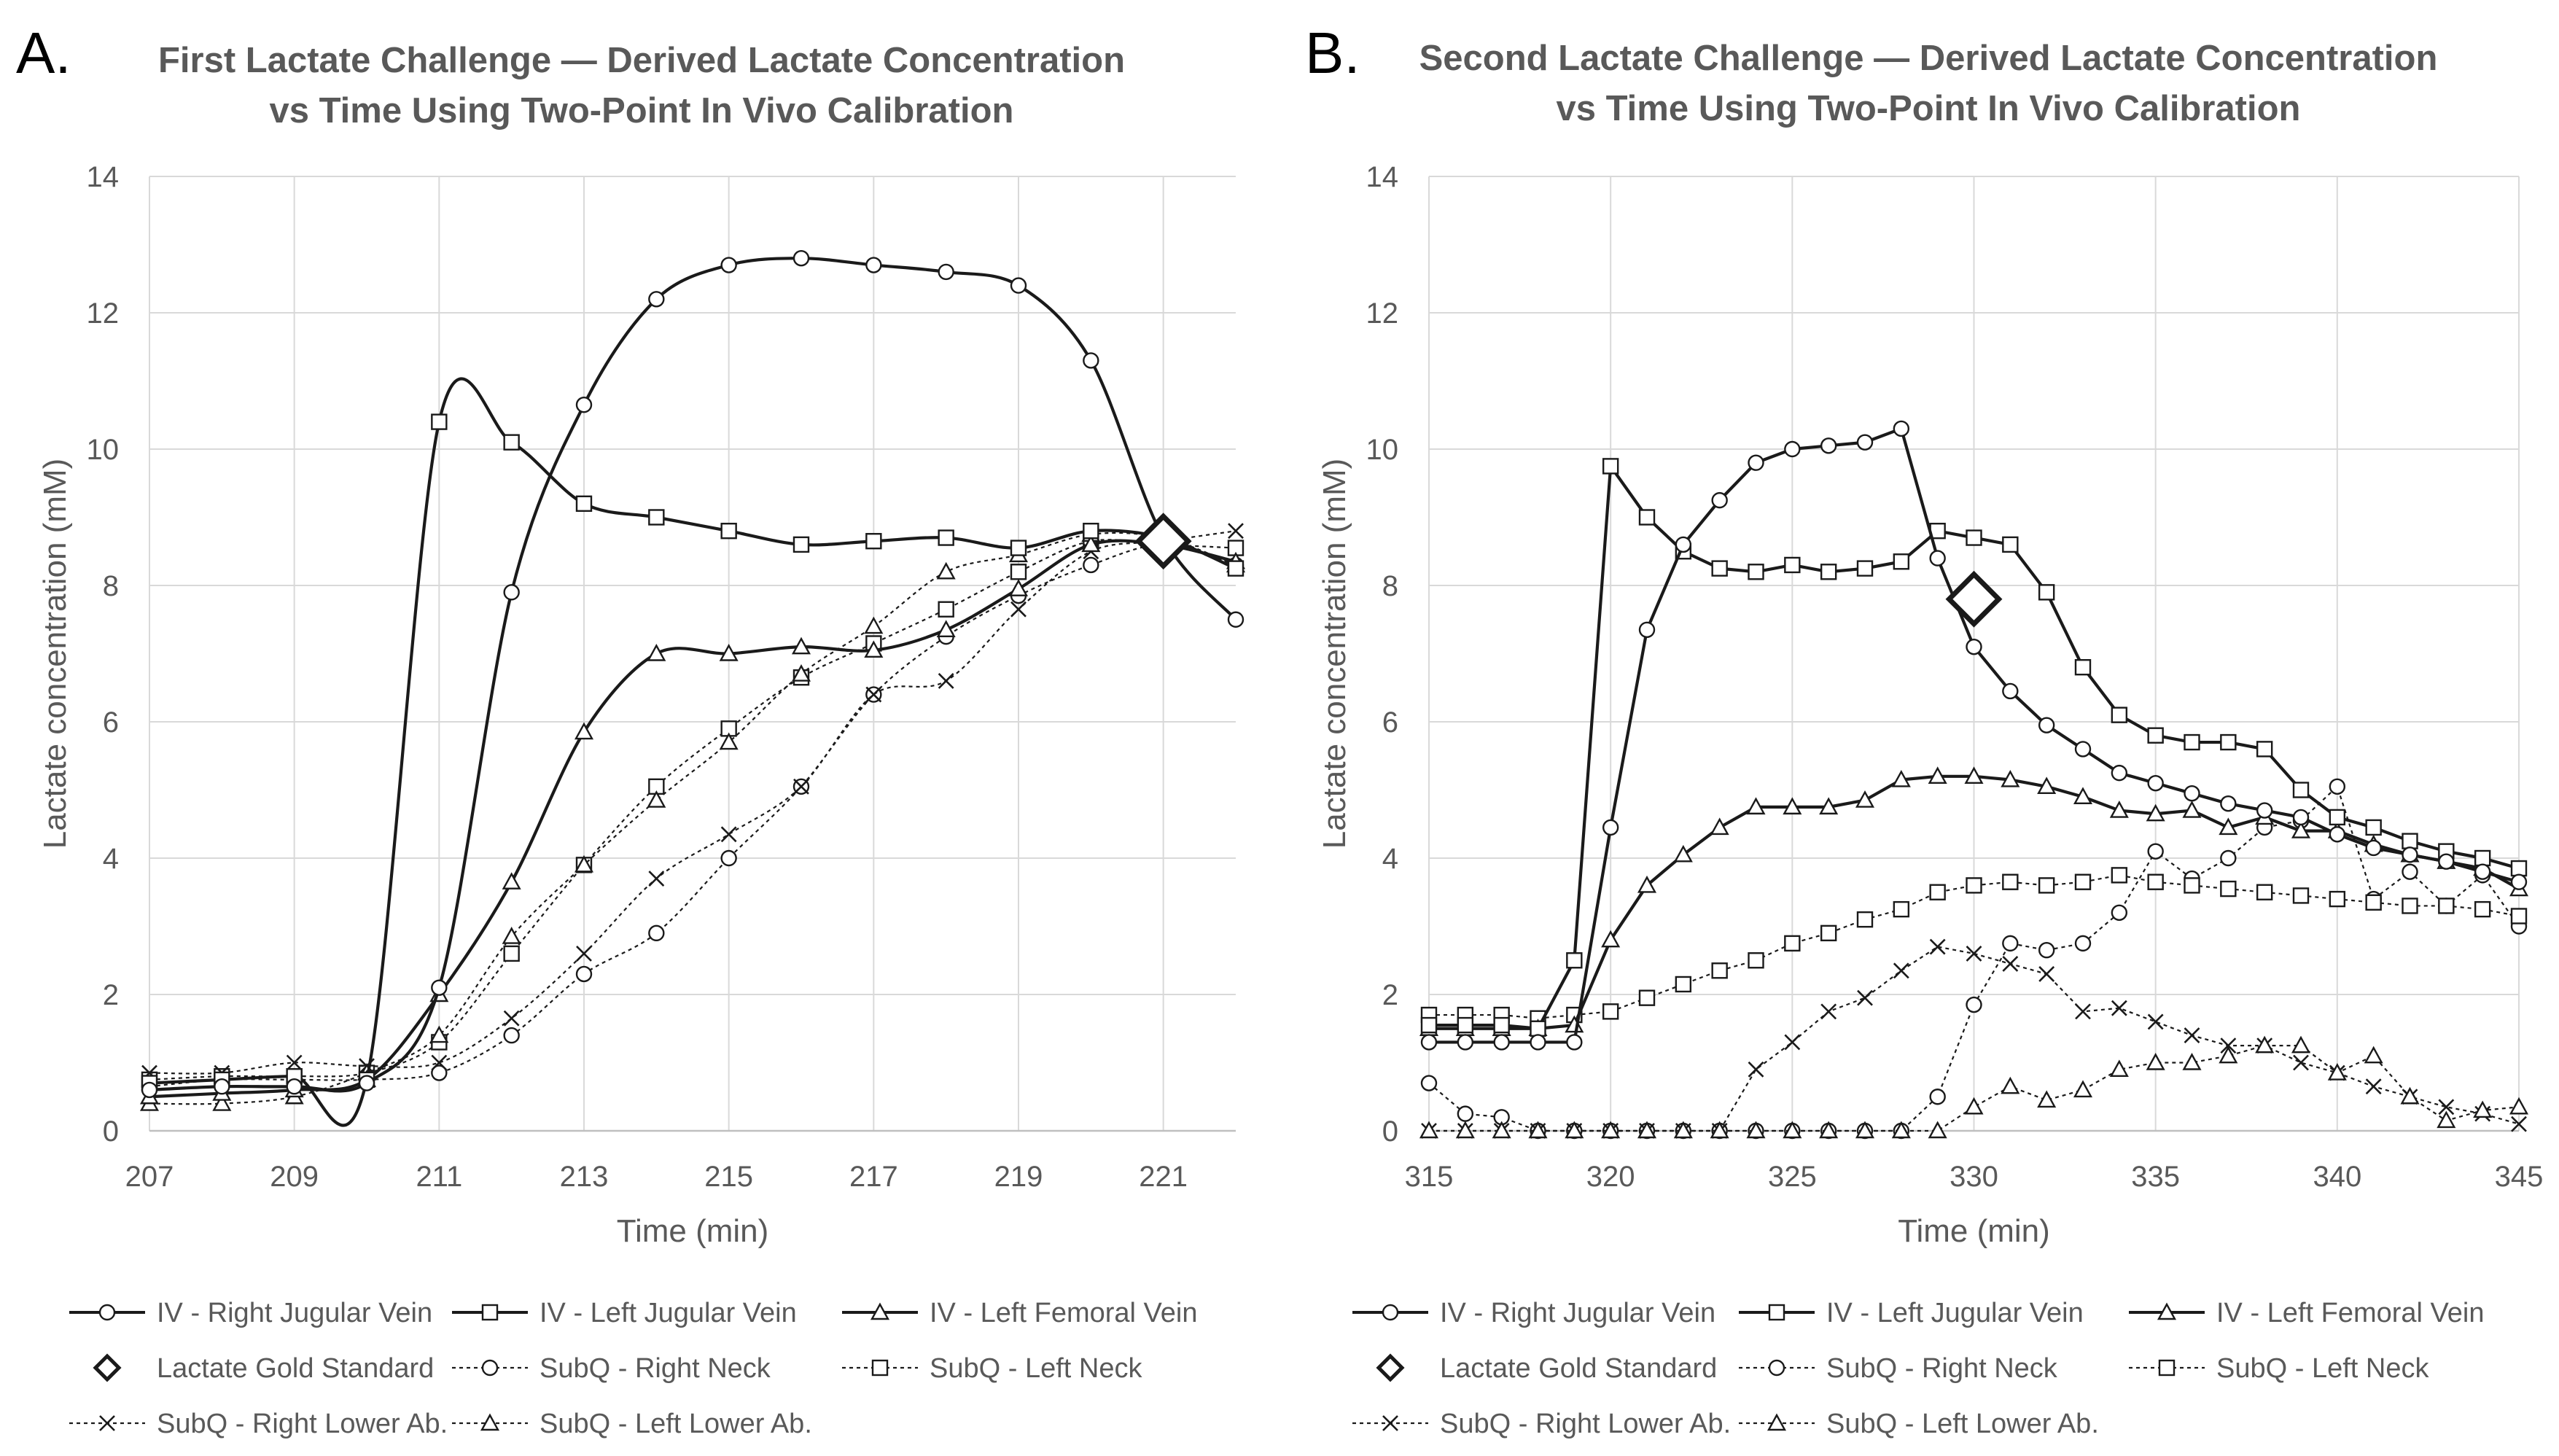 The width and height of the screenshot is (2559, 1456). I want to click on x-tick-label: 213, so click(584, 1177).